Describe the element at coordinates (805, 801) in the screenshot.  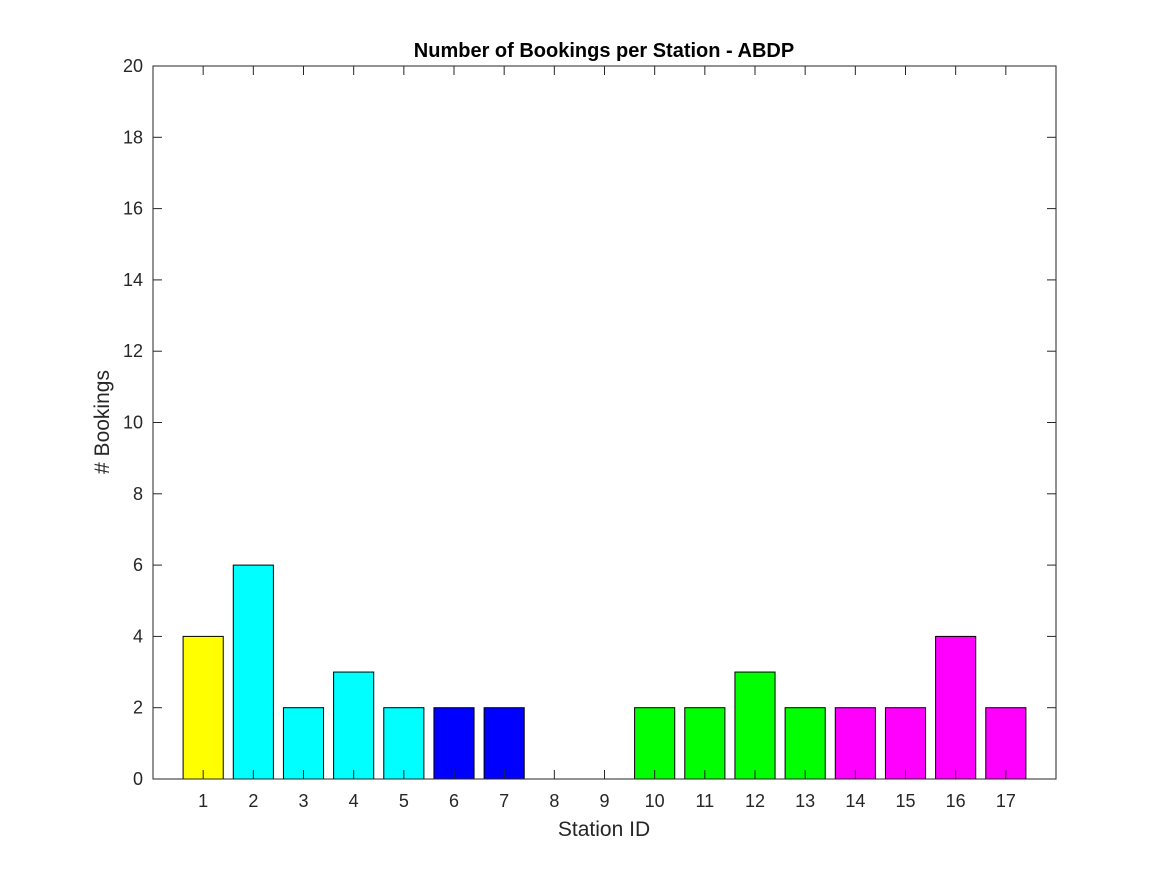
I see `x-tick-label: 13` at that location.